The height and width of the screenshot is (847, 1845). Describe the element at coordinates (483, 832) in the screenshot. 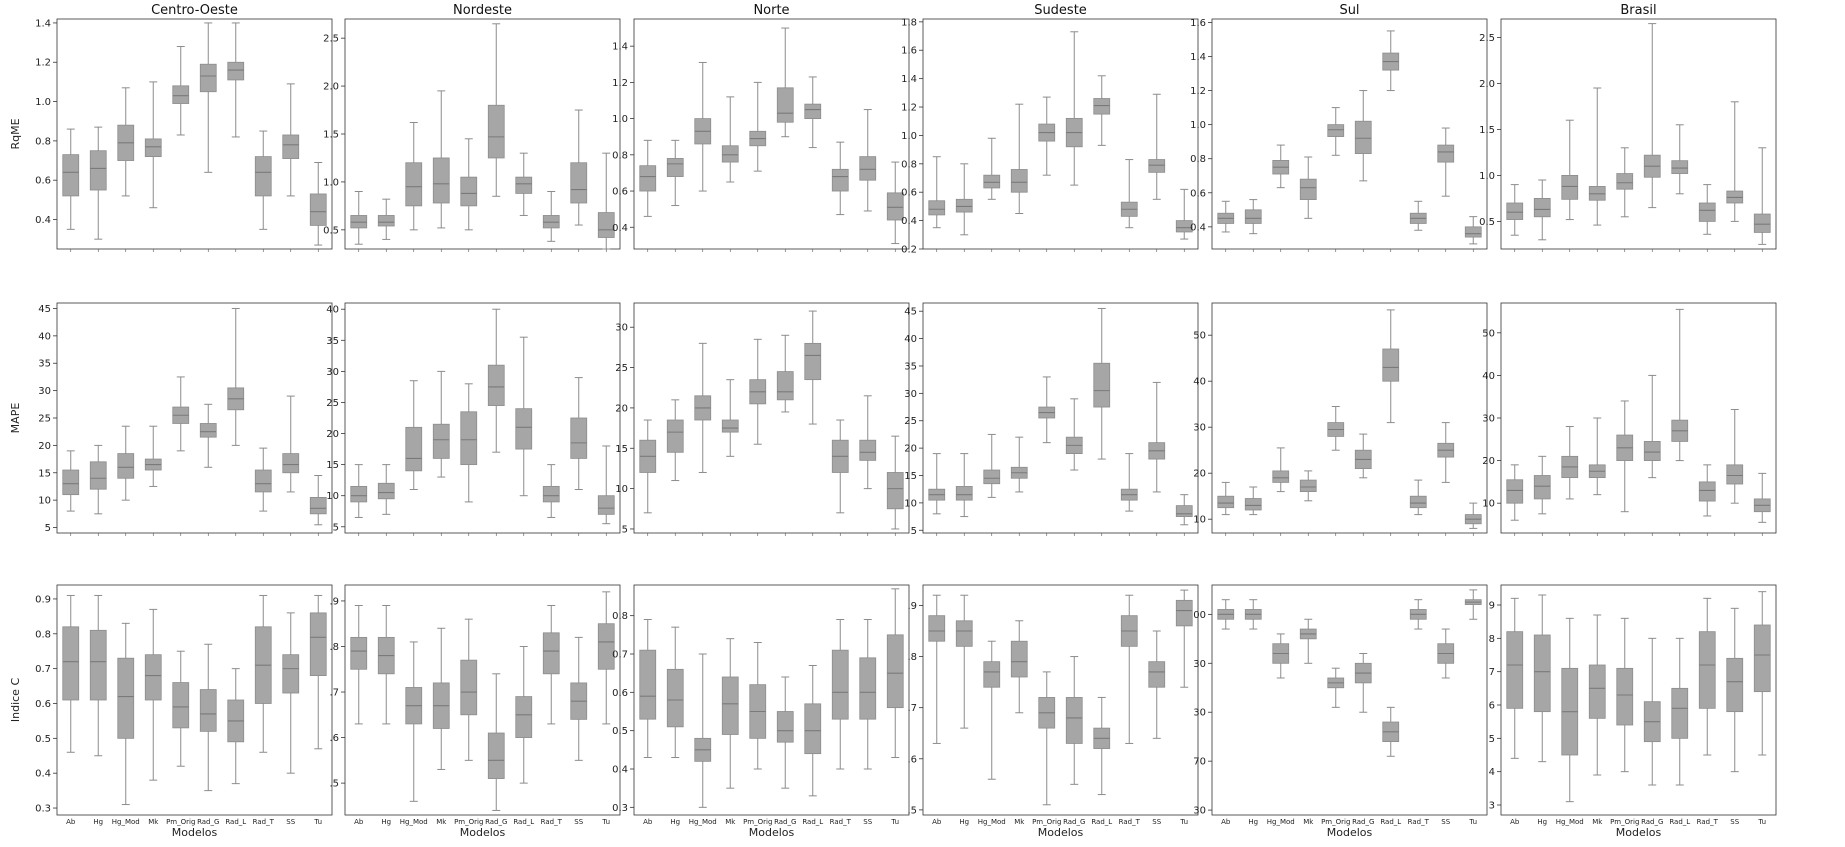

I see `x-axis-label: Modelos` at that location.